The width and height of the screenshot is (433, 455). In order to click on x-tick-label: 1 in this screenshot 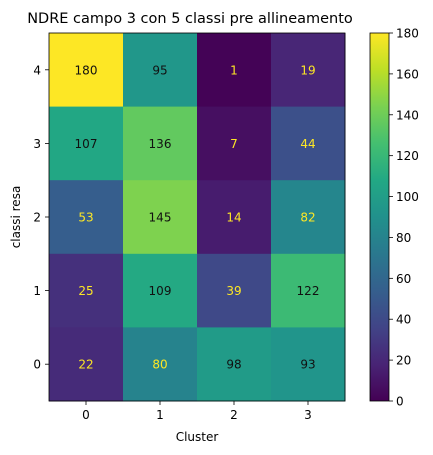, I will do `click(160, 415)`.